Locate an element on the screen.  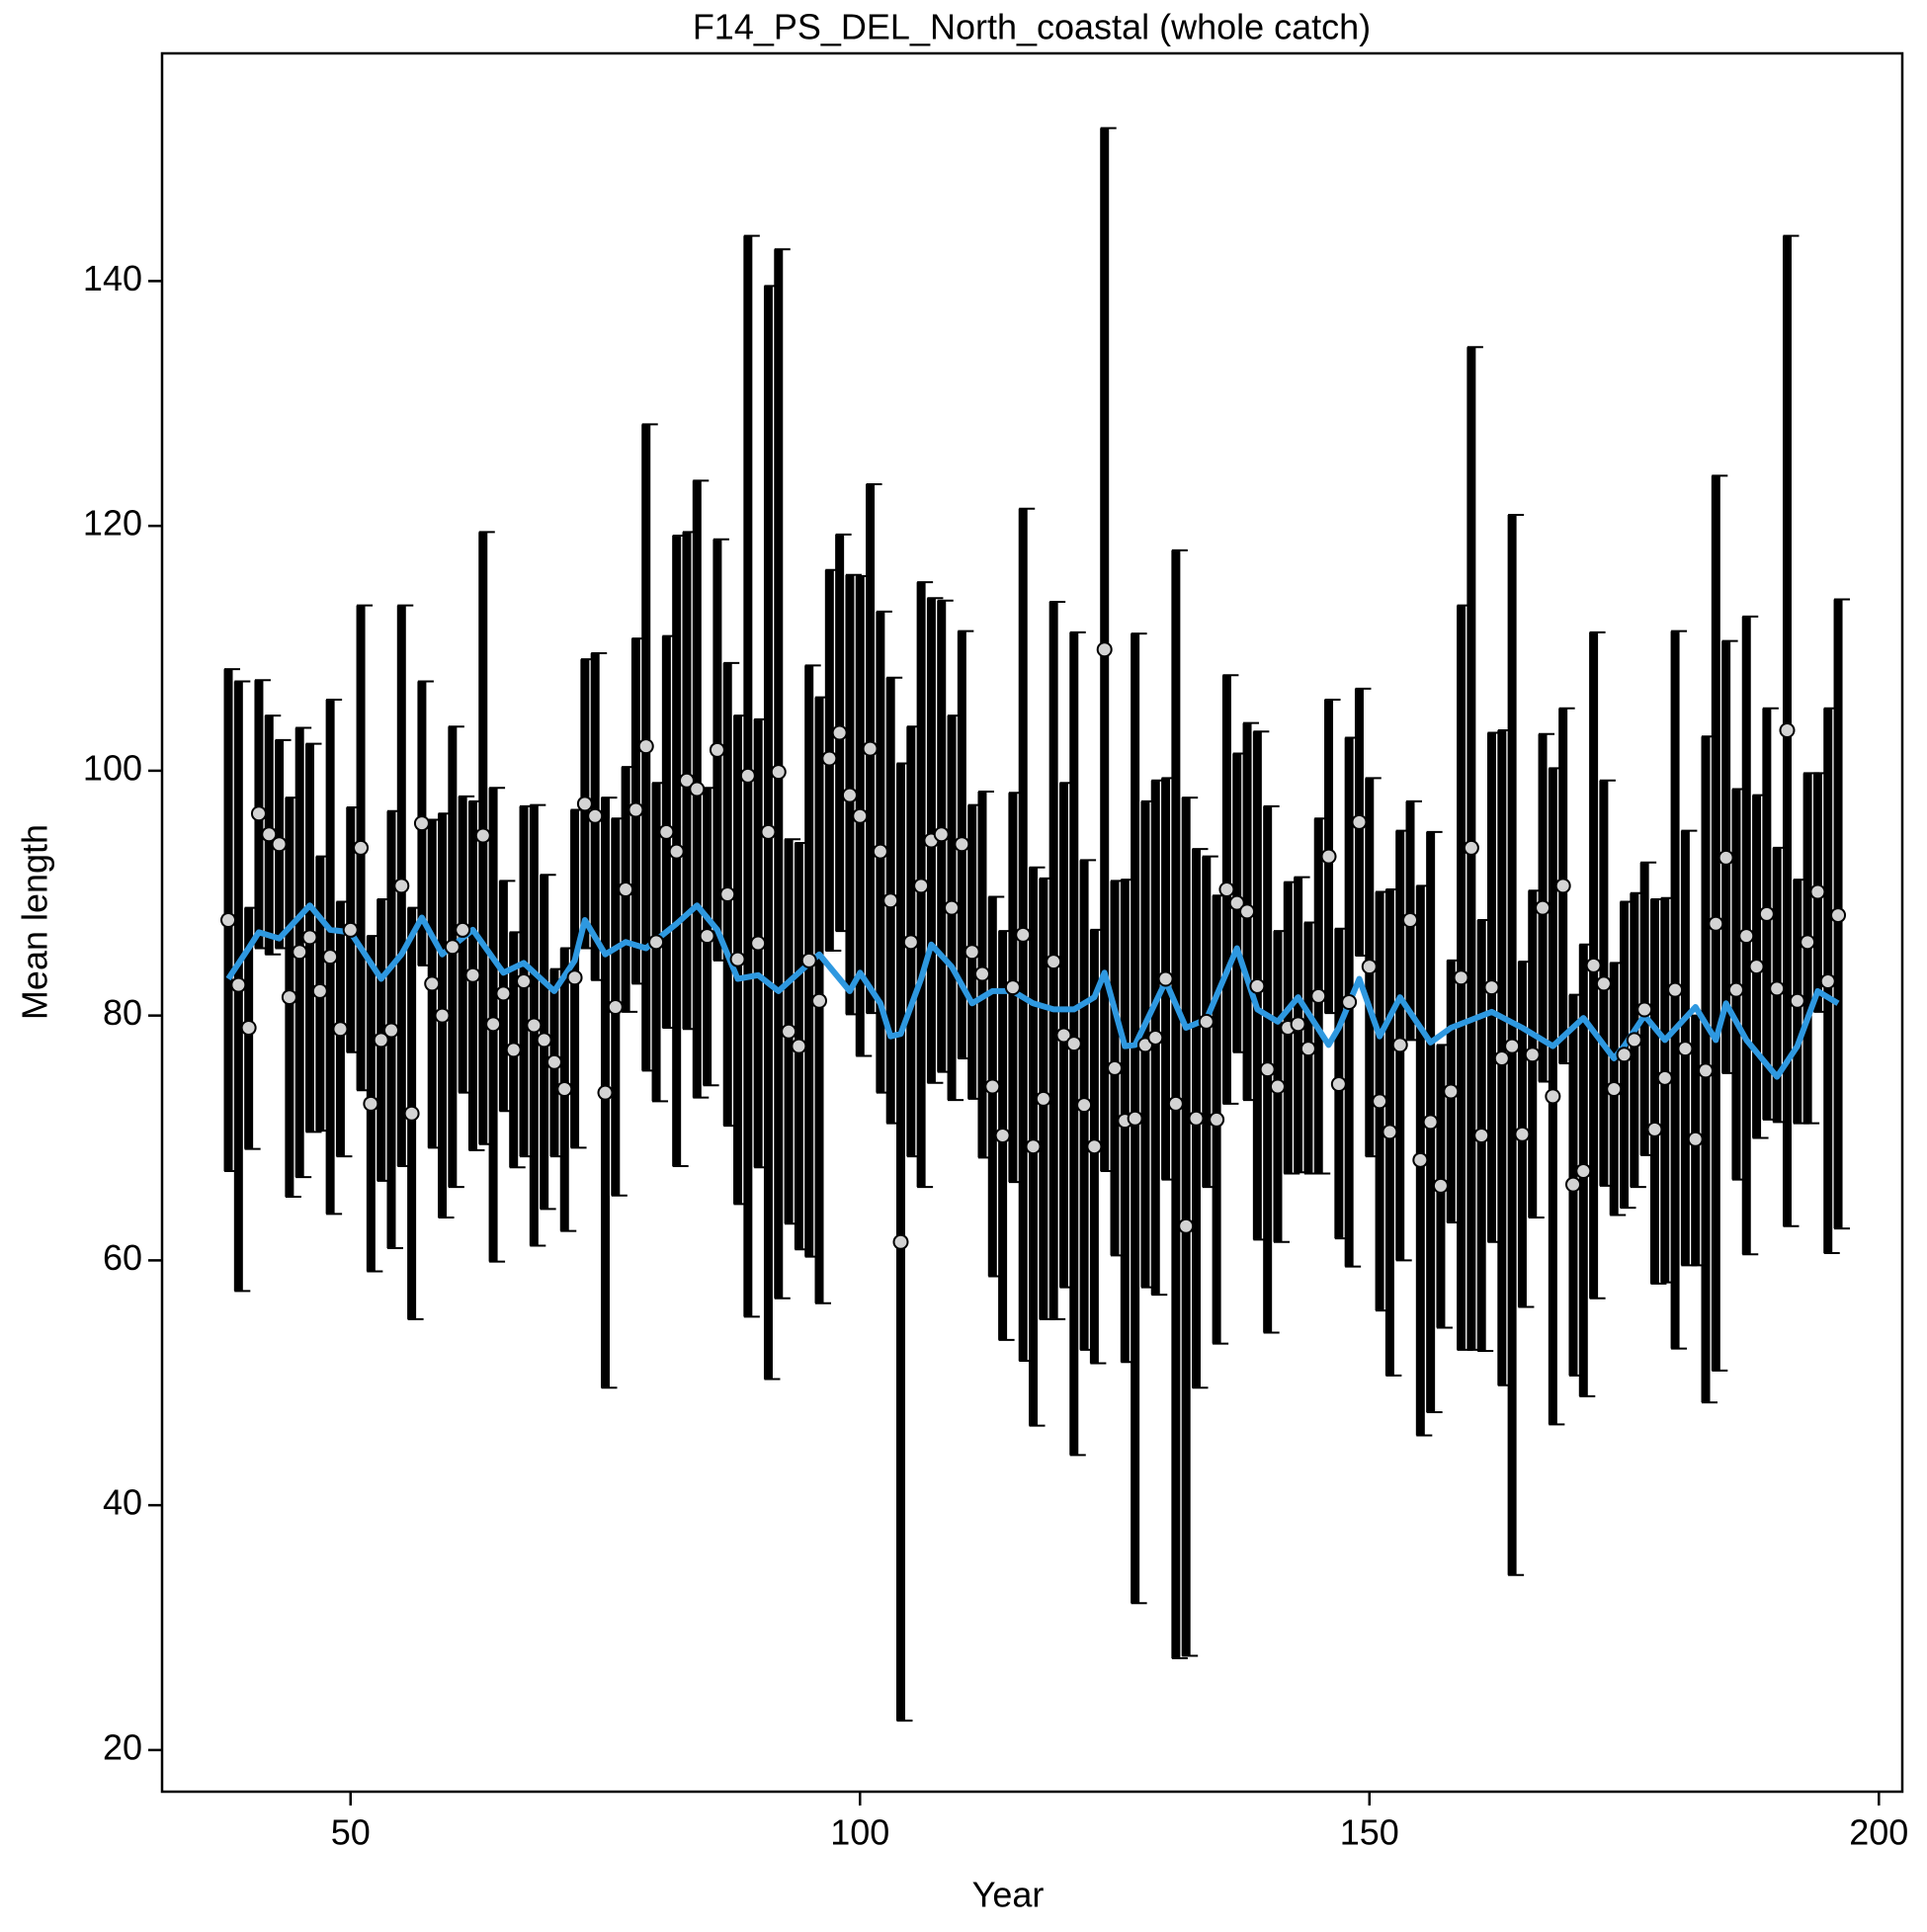
y-tick-label: 140 is located at coordinates (112, 278).